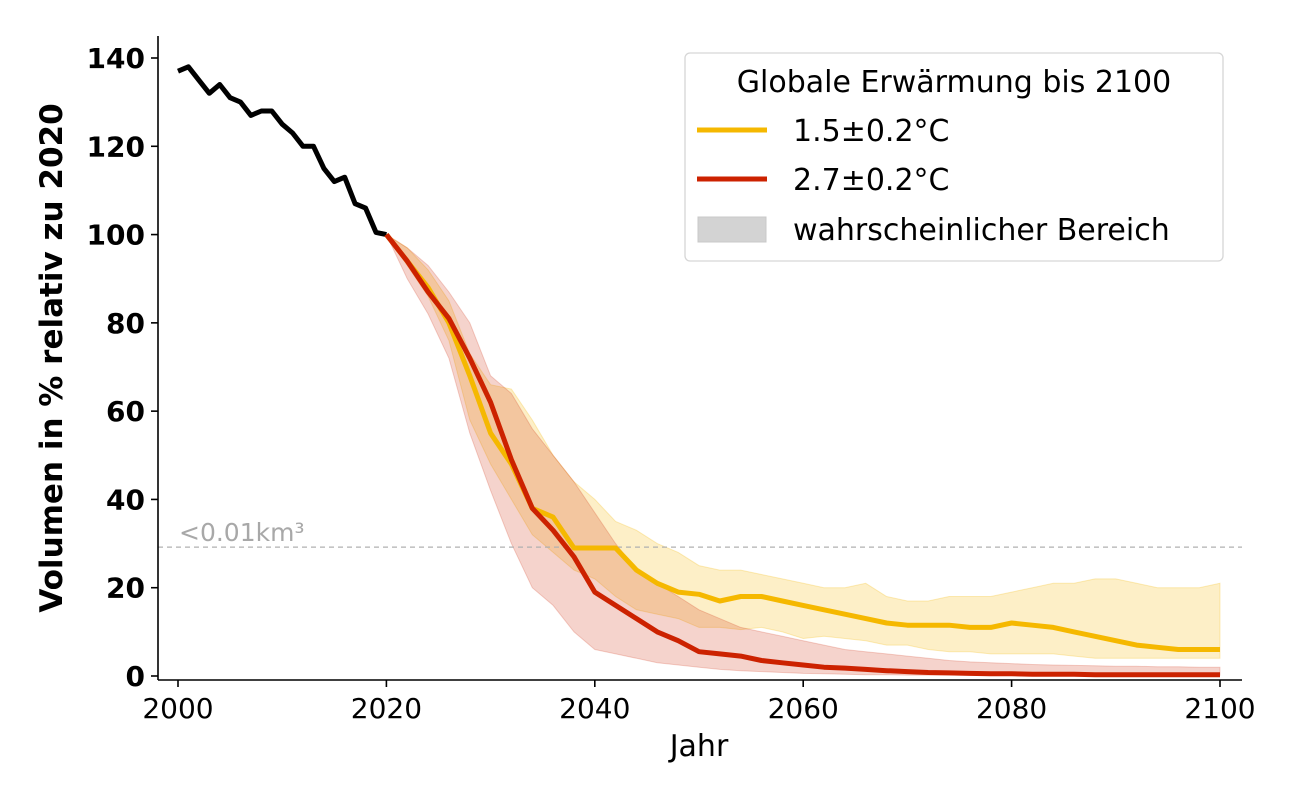 The height and width of the screenshot is (800, 1300). Describe the element at coordinates (52, 357) in the screenshot. I see `y-axis-label: Volumen in % relativ zu 2020` at that location.